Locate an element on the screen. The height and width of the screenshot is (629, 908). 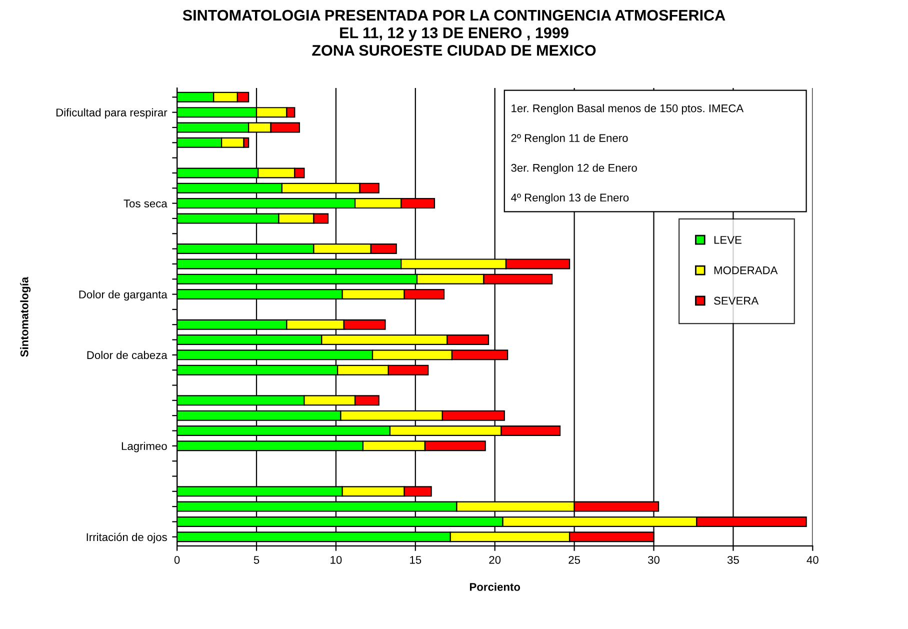
y-tick-label: Dolor de garganta is located at coordinates (123, 295).